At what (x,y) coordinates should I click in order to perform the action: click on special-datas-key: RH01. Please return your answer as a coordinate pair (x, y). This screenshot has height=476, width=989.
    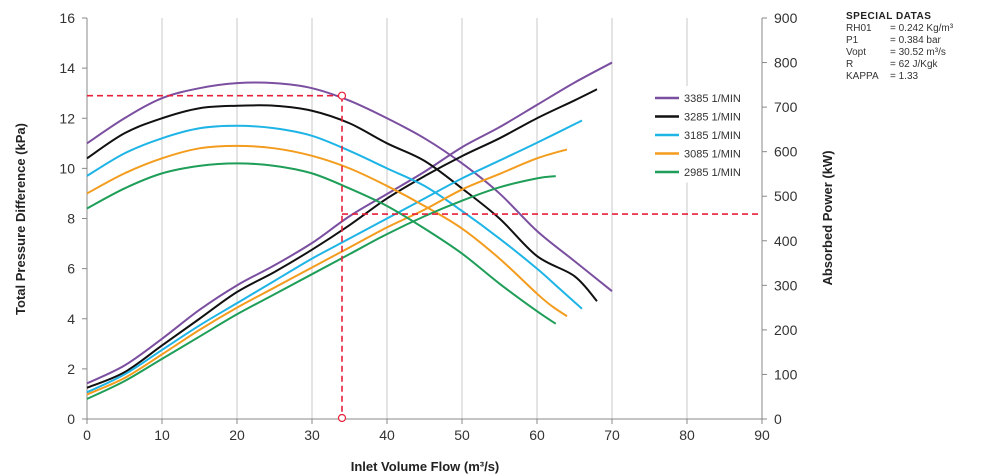
    Looking at the image, I should click on (859, 28).